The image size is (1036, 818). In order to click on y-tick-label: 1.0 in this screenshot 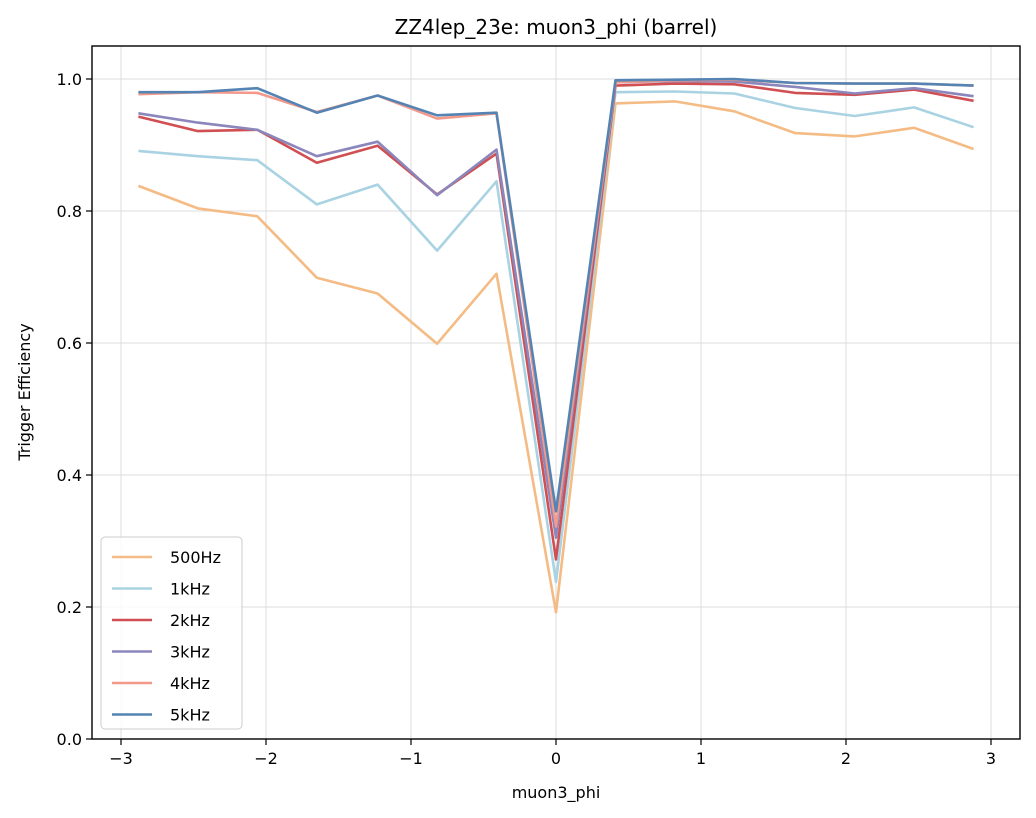, I will do `click(69, 79)`.